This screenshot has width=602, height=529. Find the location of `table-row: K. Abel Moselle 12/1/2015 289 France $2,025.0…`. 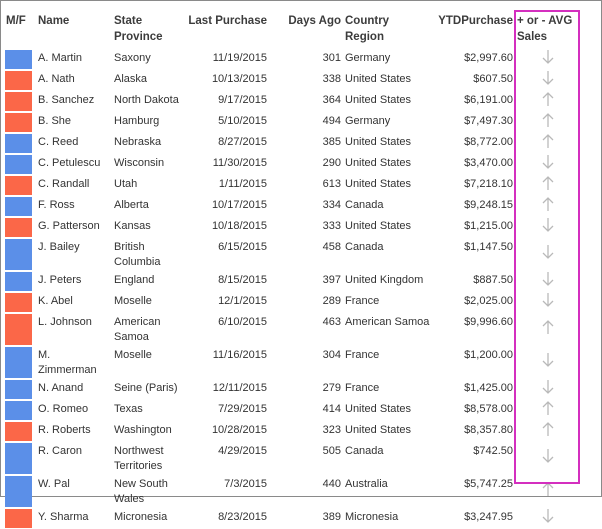

table-row: K. Abel Moselle 12/1/2015 289 France $2,025.0… is located at coordinates (292, 302).